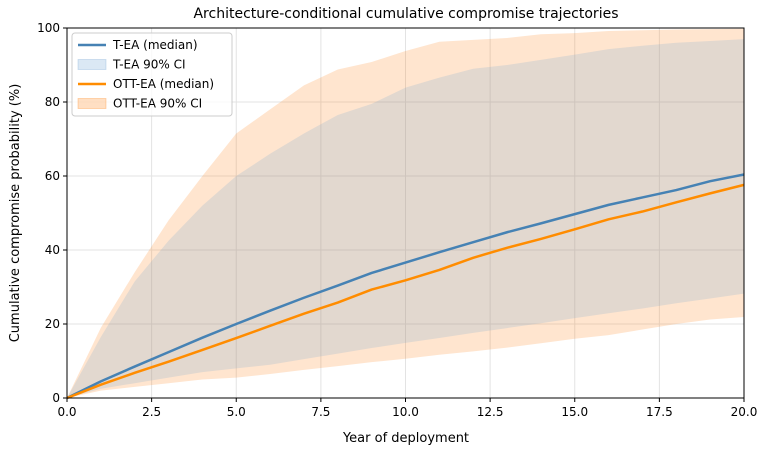  What do you see at coordinates (52, 324) in the screenshot?
I see `y-tick-label-1: 20` at bounding box center [52, 324].